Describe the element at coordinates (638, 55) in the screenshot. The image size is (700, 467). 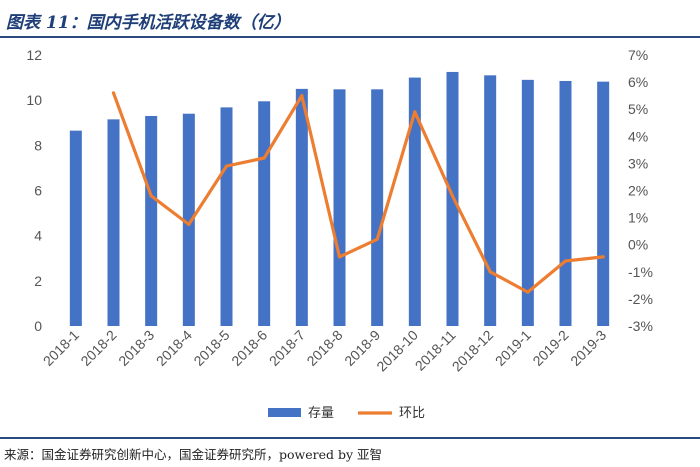
I see `right-tick-label: 7%` at that location.